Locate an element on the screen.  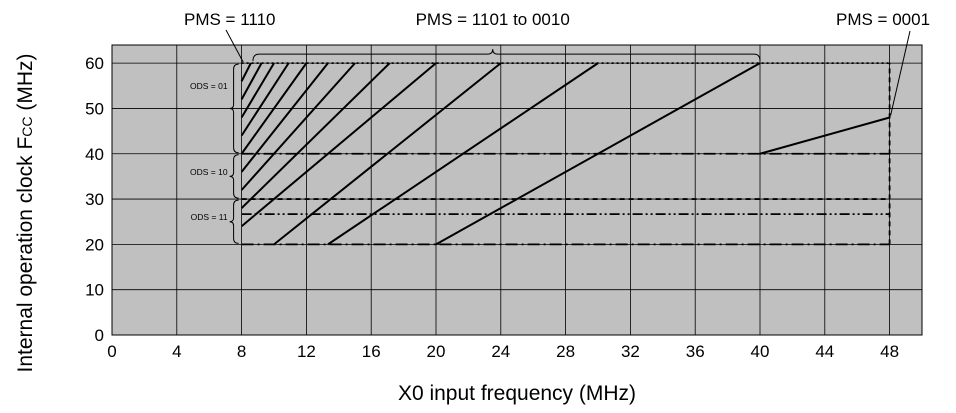
x-tick-label: 4 is located at coordinates (176, 351).